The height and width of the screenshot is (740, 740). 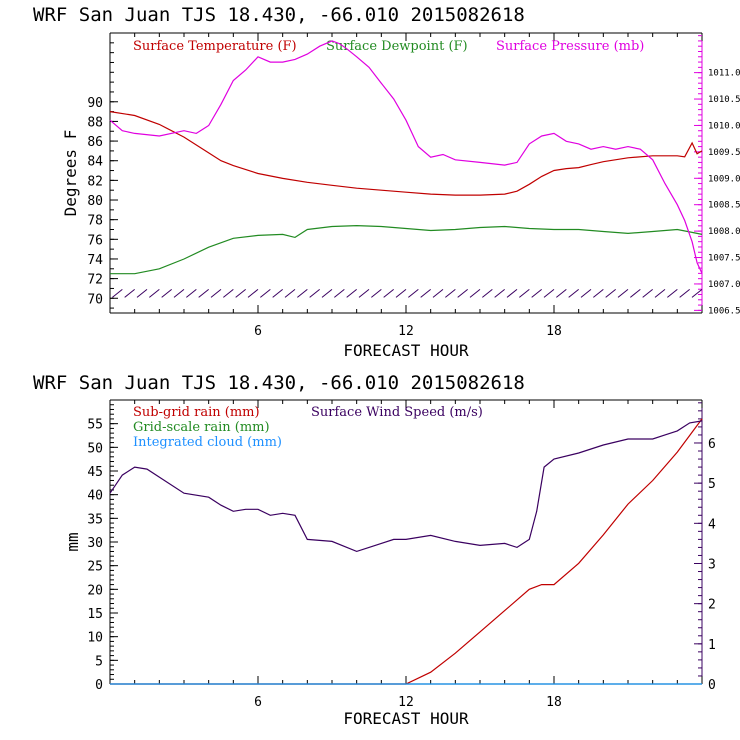 What do you see at coordinates (95, 181) in the screenshot?
I see `y-tick-label: 82` at bounding box center [95, 181].